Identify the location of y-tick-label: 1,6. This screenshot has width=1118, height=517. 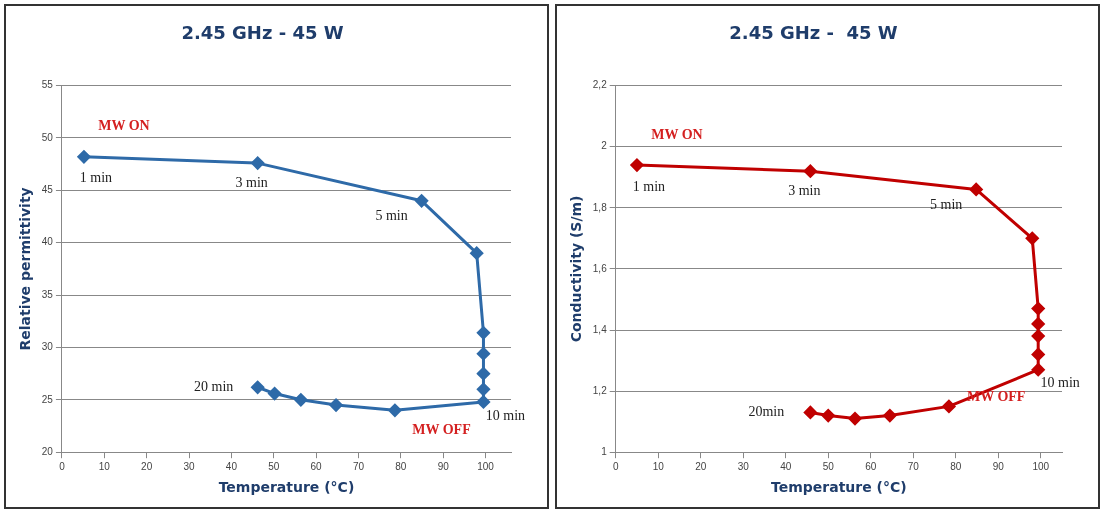
(600, 268).